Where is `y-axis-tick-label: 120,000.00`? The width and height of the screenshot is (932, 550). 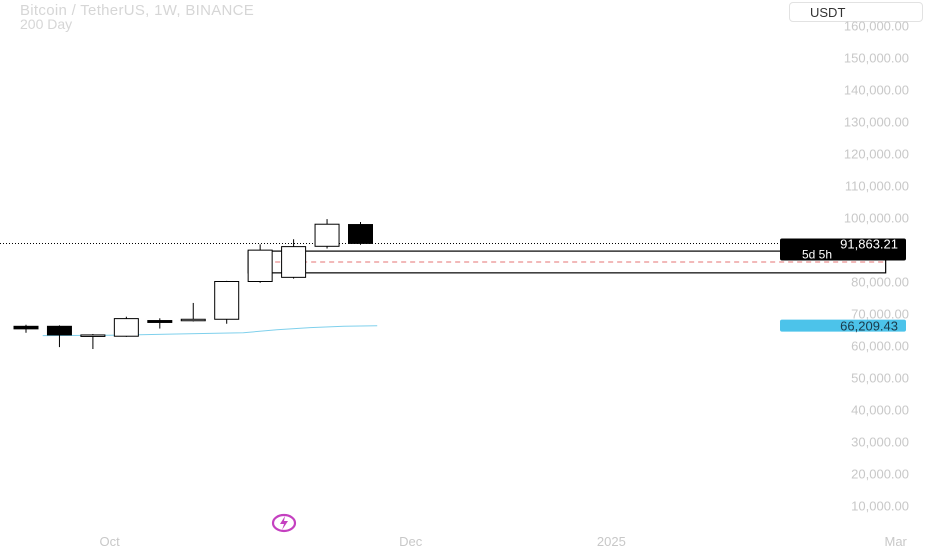 y-axis-tick-label: 120,000.00 is located at coordinates (876, 154).